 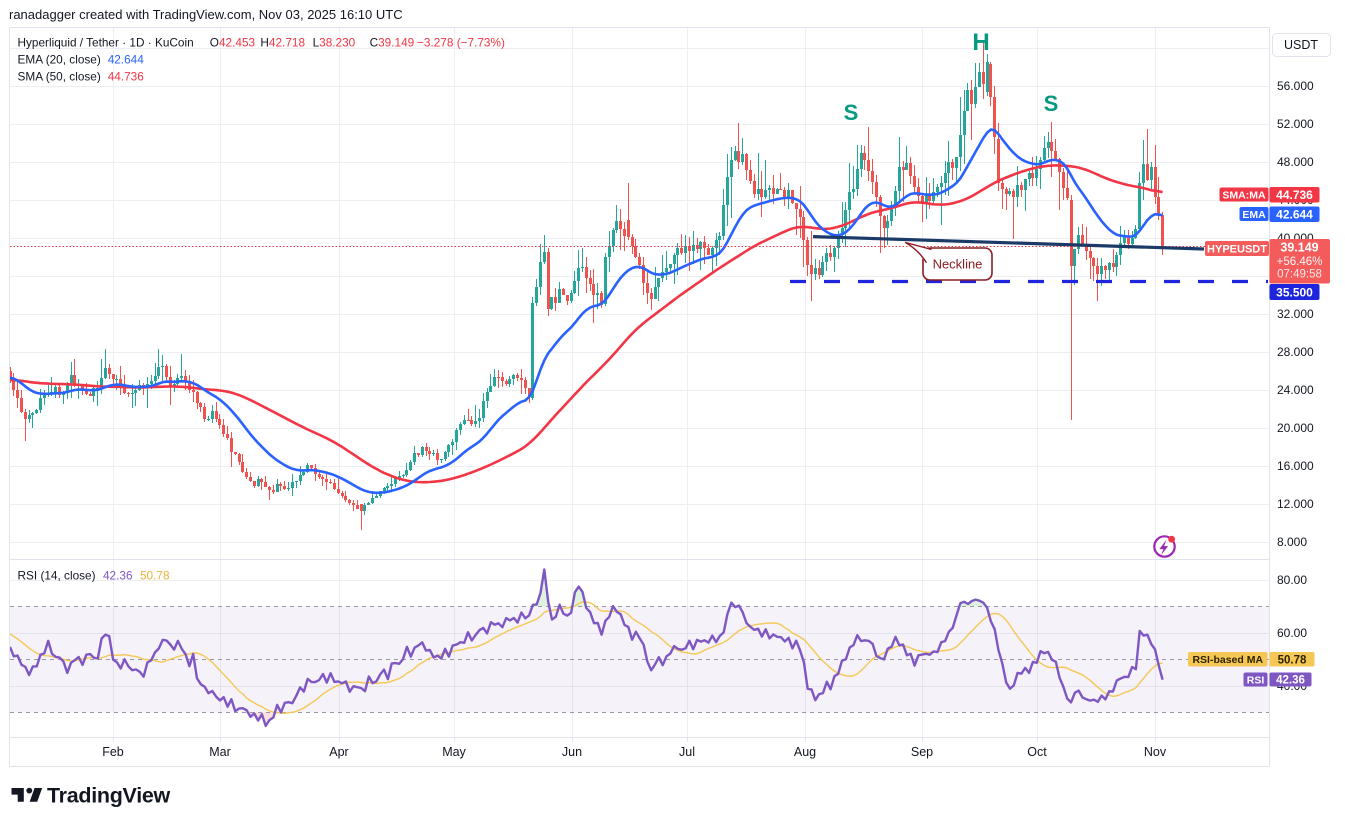 I want to click on svg-text: 42.644, so click(x=1294, y=215).